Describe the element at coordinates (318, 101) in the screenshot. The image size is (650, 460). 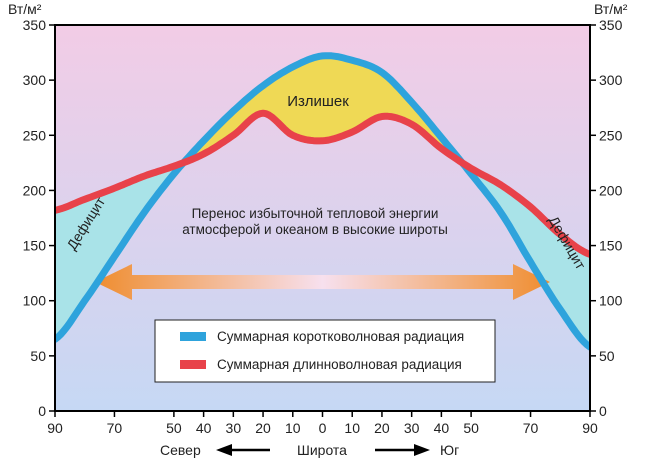
I see `surplus-label: Излишек` at that location.